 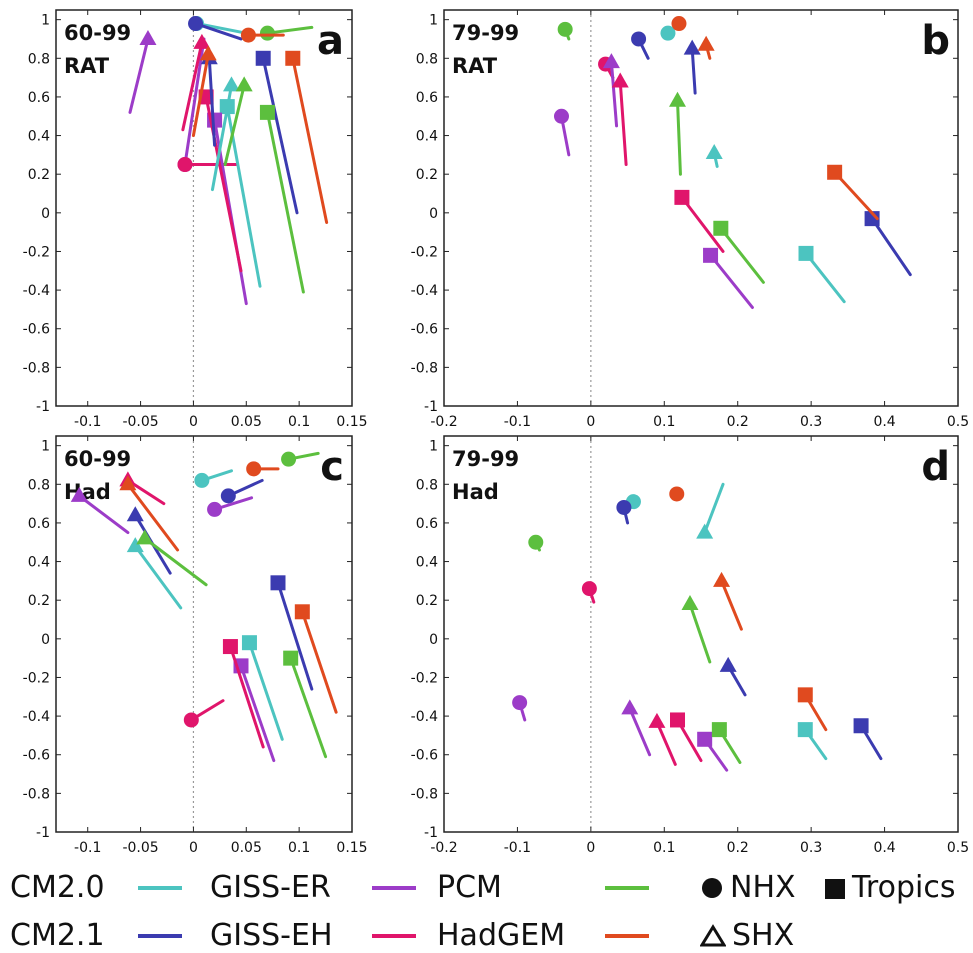 What do you see at coordinates (884, 848) in the screenshot?
I see `x-tick-label: 0.4` at bounding box center [884, 848].